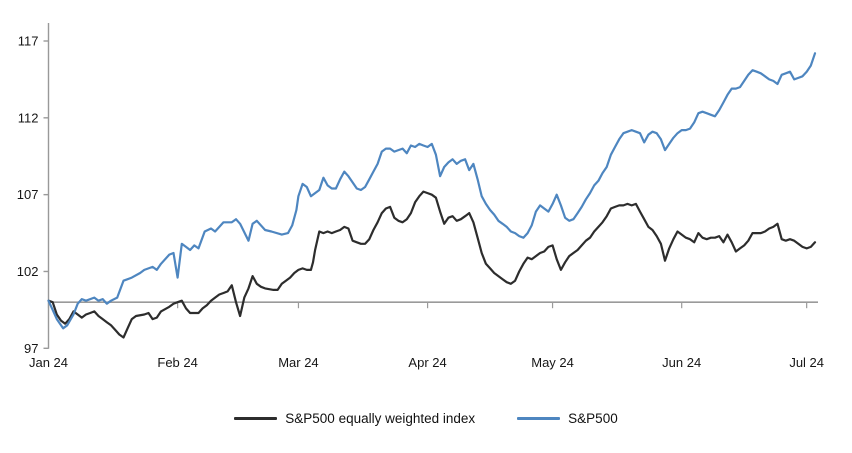  What do you see at coordinates (681, 362) in the screenshot?
I see `x-tick-label-5: Jun 24` at bounding box center [681, 362].